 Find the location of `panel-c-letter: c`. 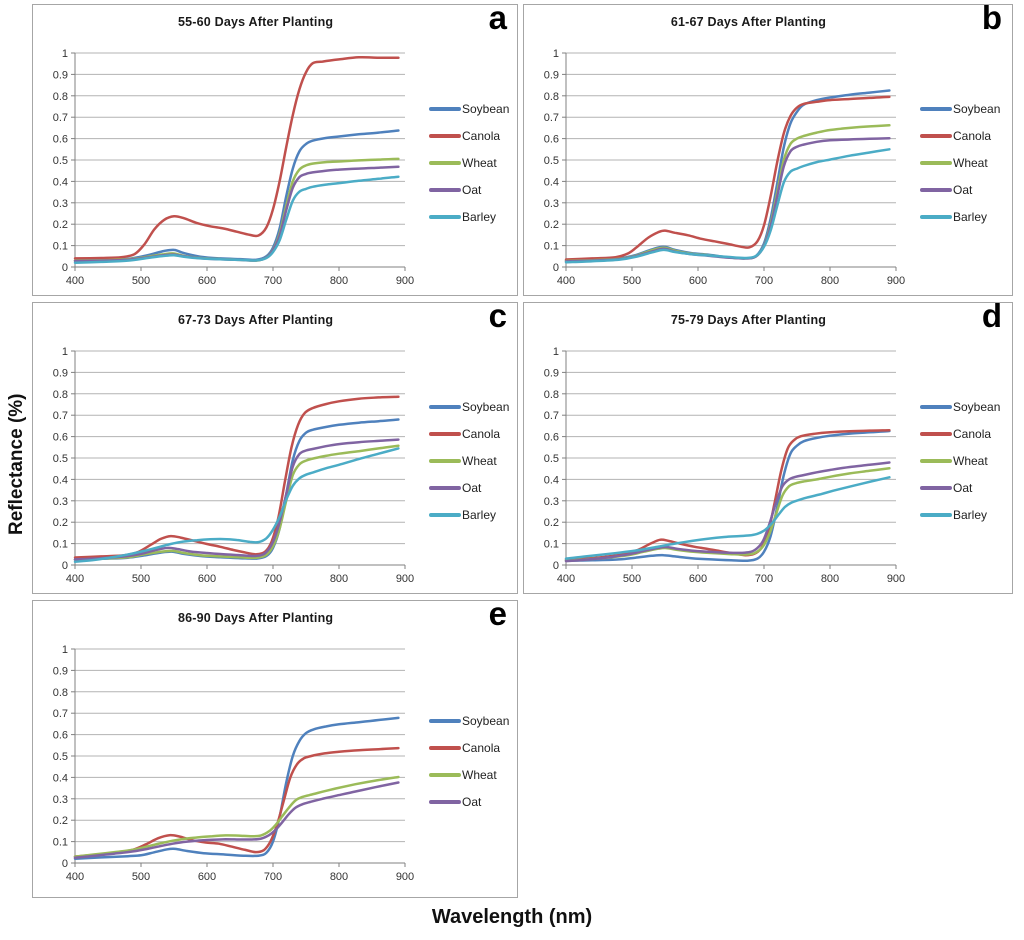

panel-c-letter: c is located at coordinates (497, 315).